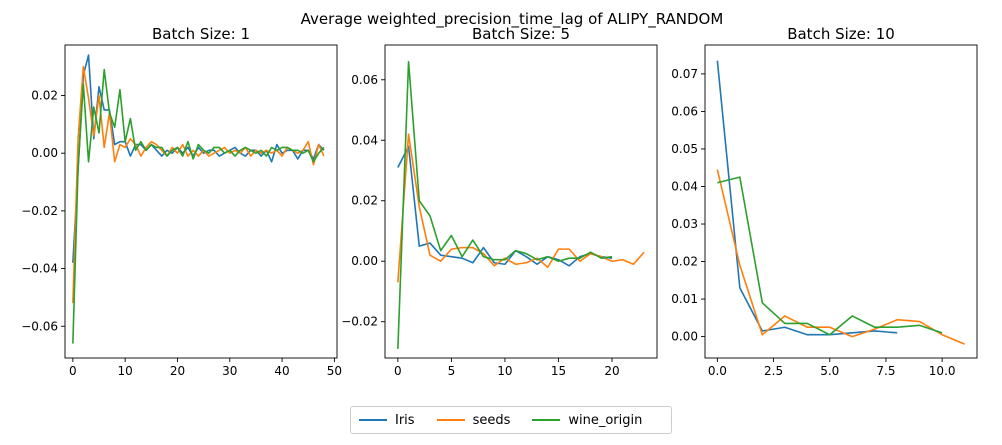 The image size is (1002, 445). Describe the element at coordinates (452, 371) in the screenshot. I see `x-tick-label: 5` at that location.